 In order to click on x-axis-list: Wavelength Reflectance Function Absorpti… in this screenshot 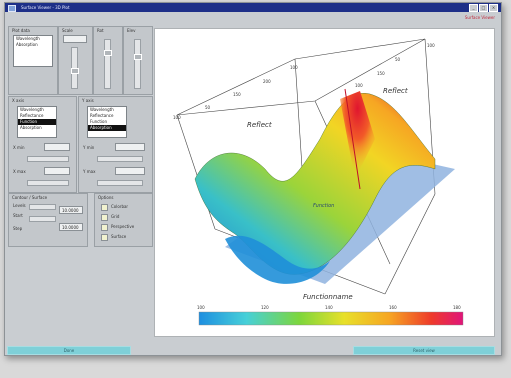, I will do `click(37, 122)`.